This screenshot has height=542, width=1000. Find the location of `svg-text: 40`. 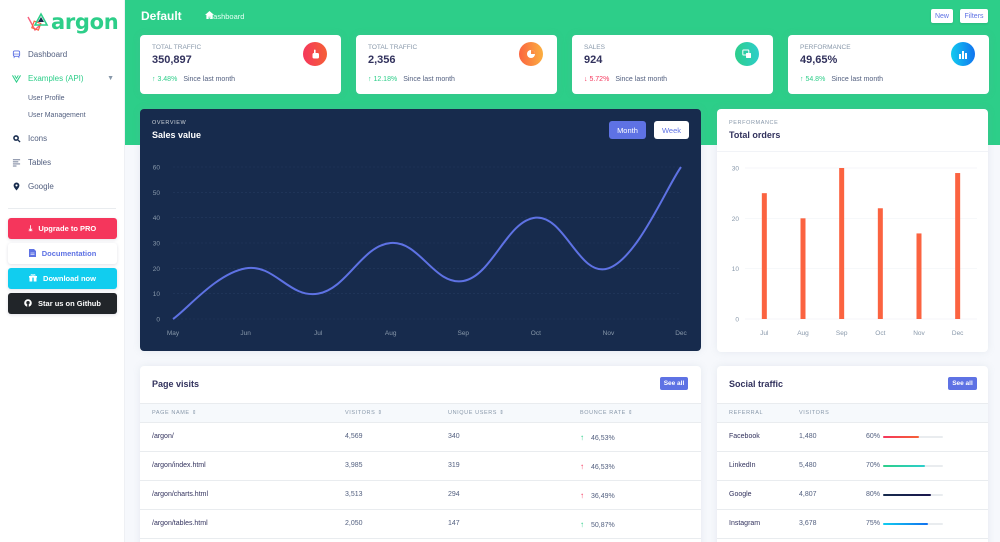

svg-text: 40 is located at coordinates (157, 218).